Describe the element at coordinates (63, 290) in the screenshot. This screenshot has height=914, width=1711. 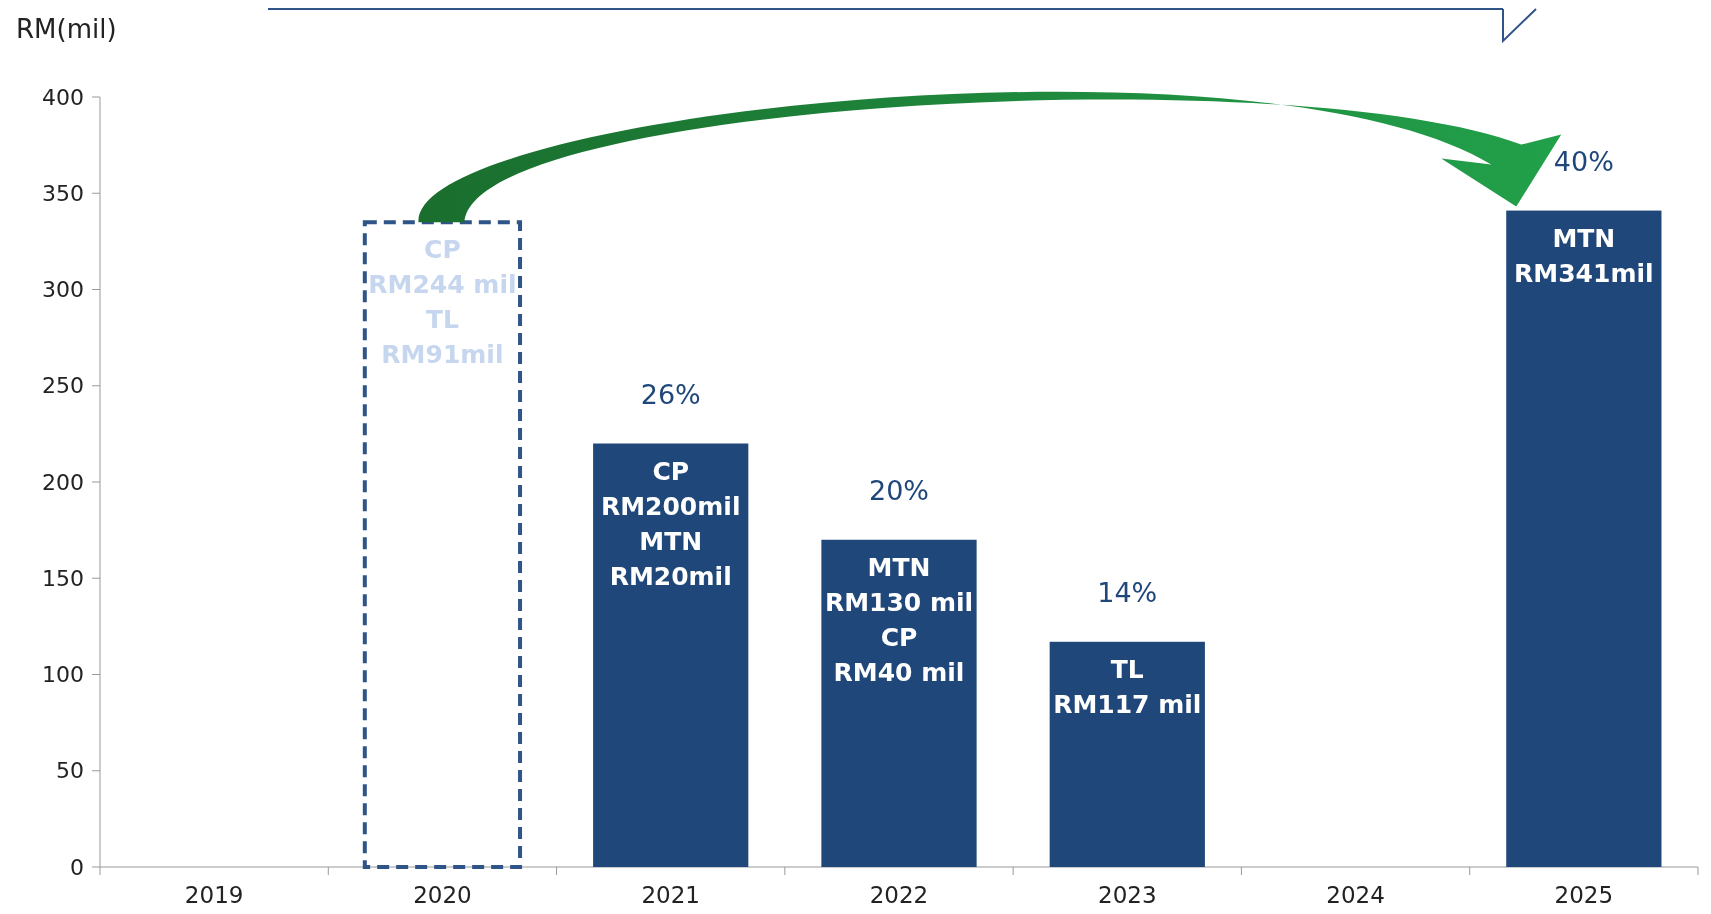
I see `y-tick-label: 300` at that location.